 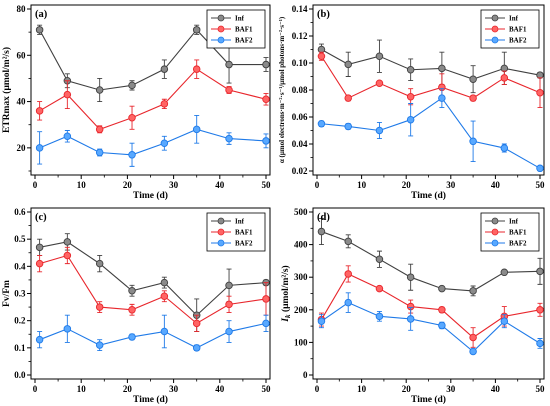 What do you see at coordinates (323, 14) in the screenshot?
I see `panel-label: (b)` at bounding box center [323, 14].